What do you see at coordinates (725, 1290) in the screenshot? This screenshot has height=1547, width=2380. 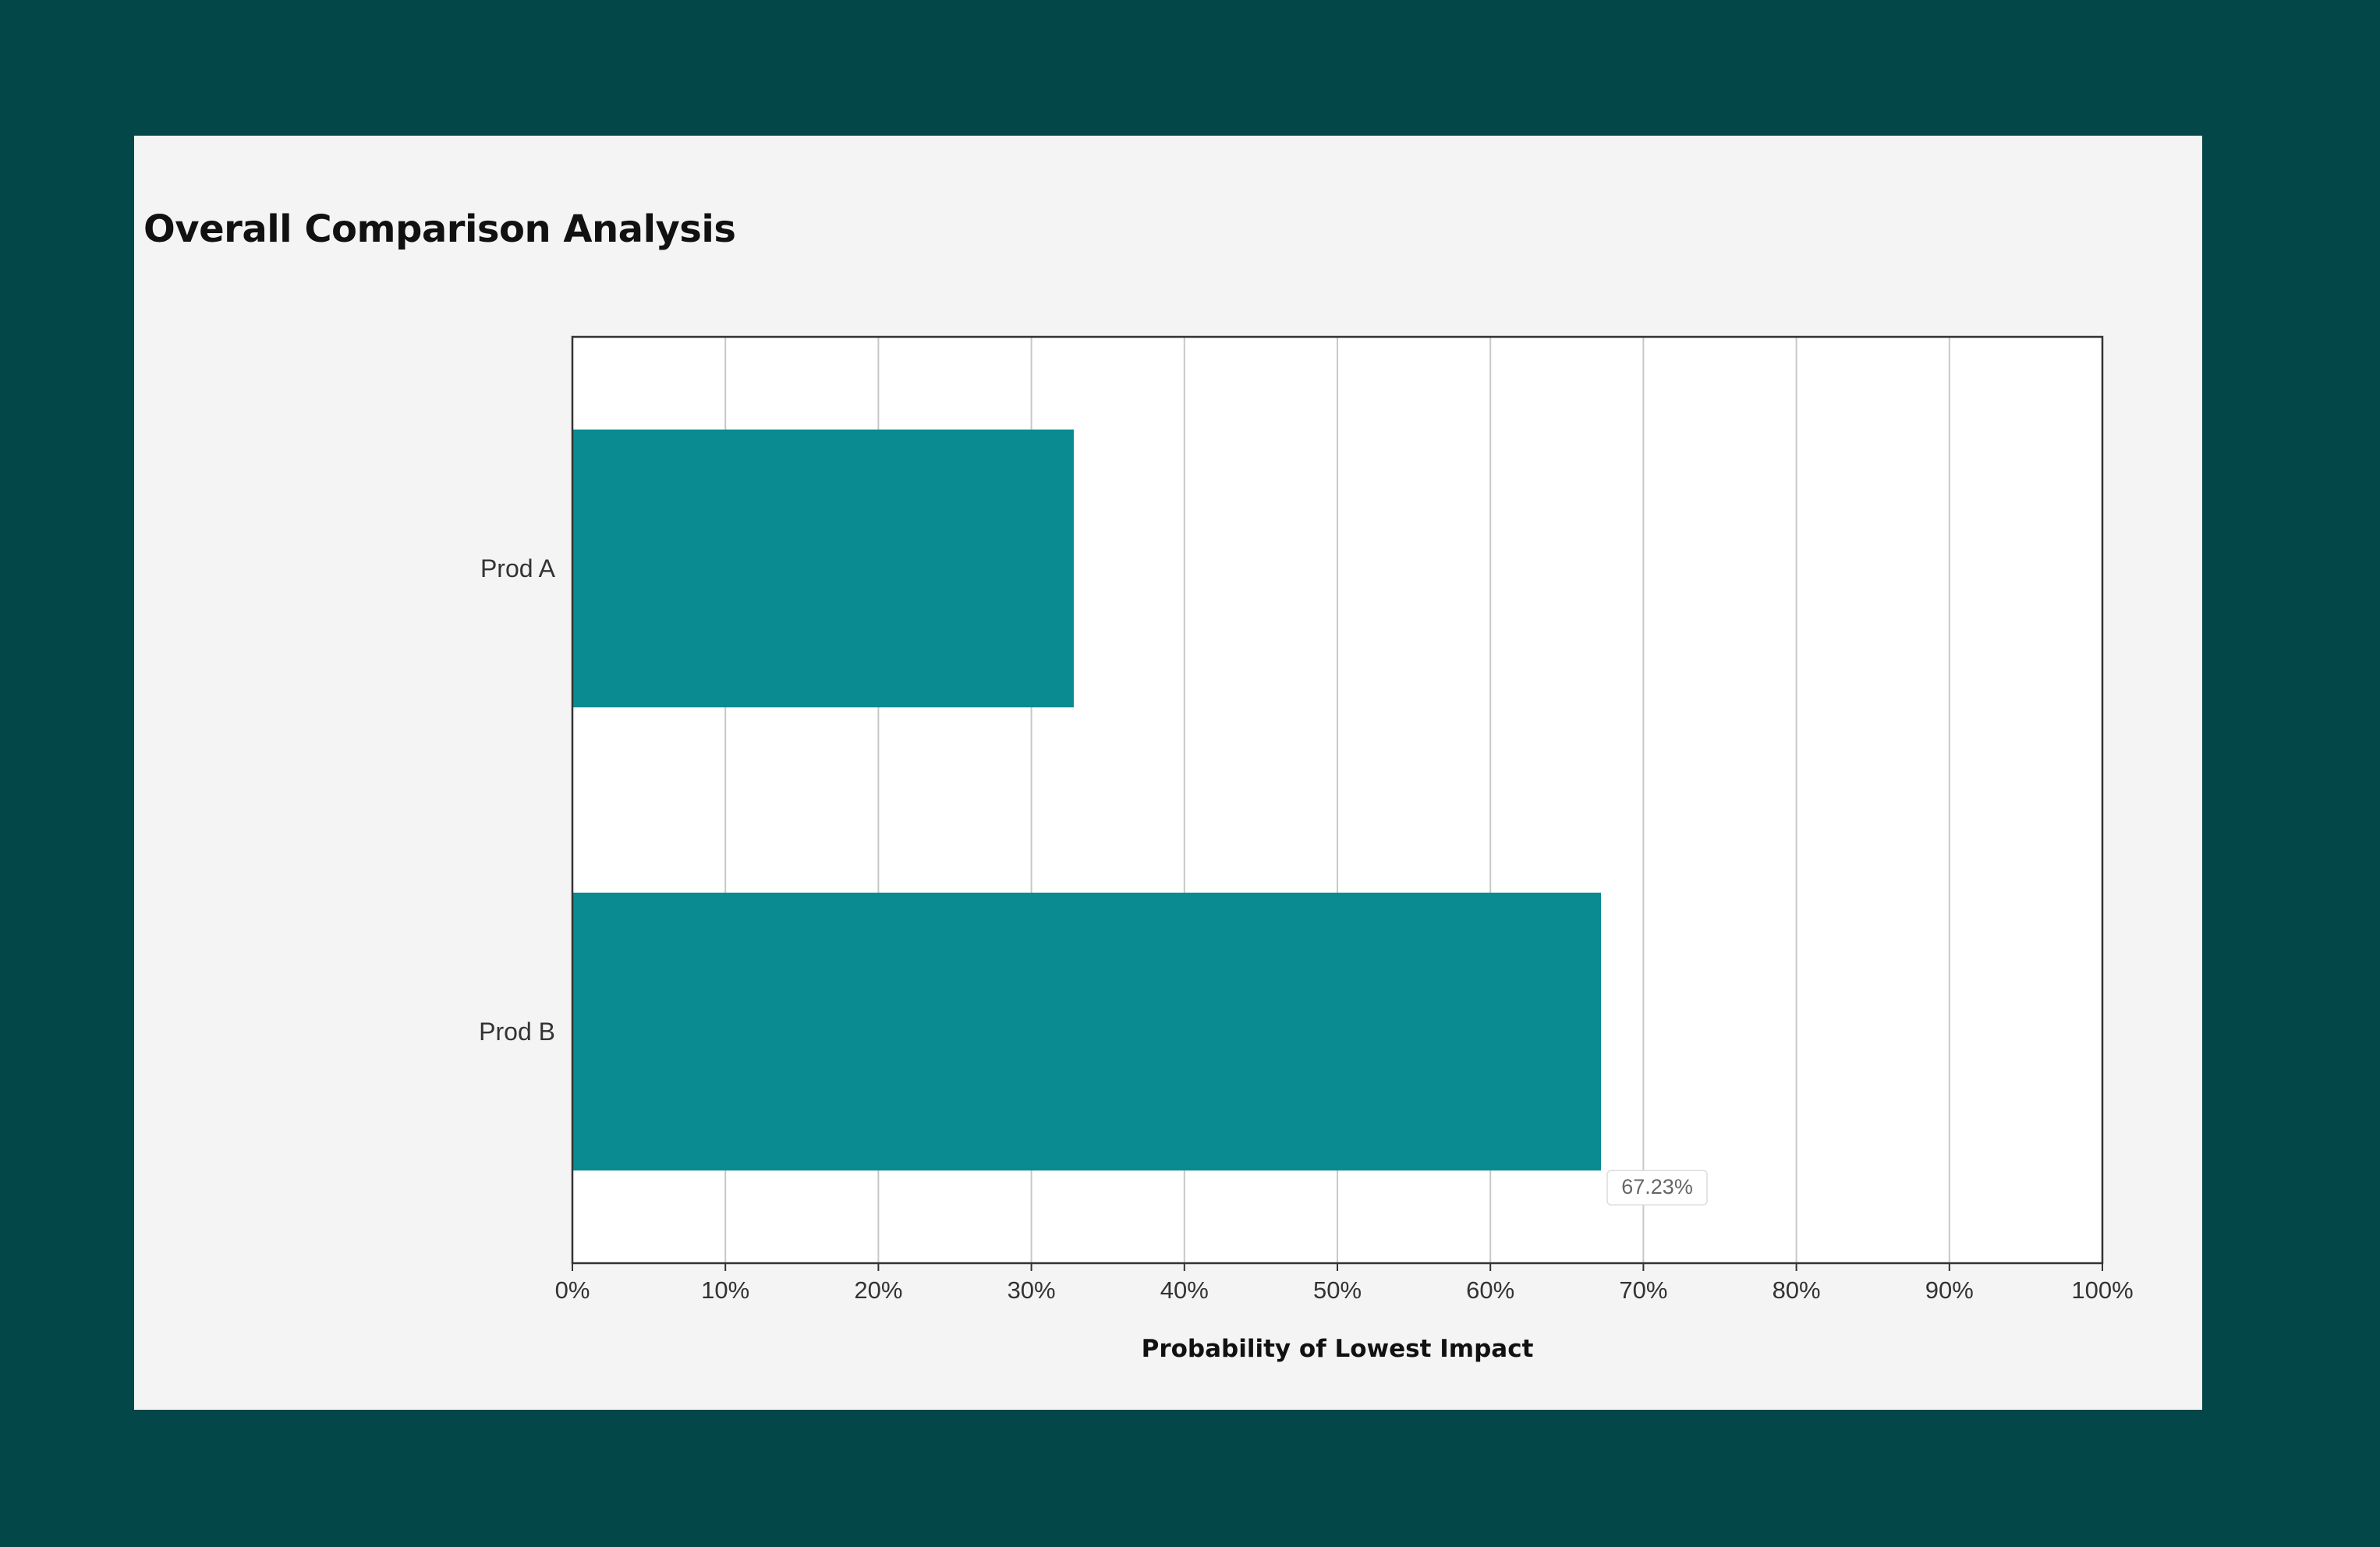 I see `x-tick-label: 10%` at bounding box center [725, 1290].